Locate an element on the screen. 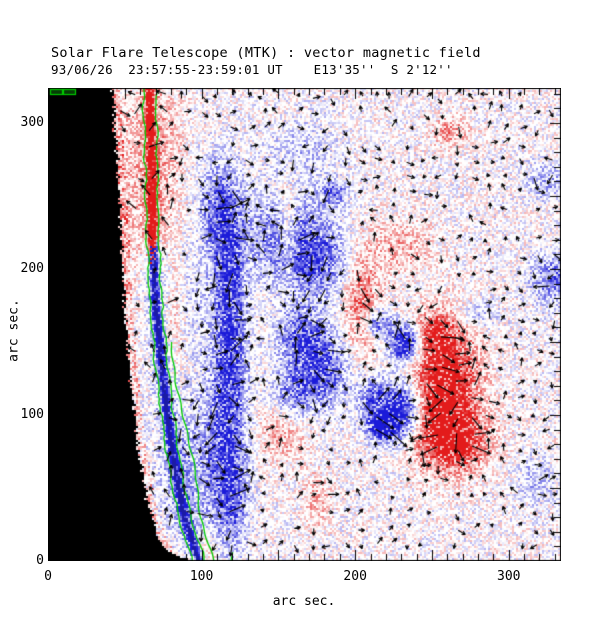 The width and height of the screenshot is (612, 617). y-axis-tick-label: 100 is located at coordinates (32, 414).